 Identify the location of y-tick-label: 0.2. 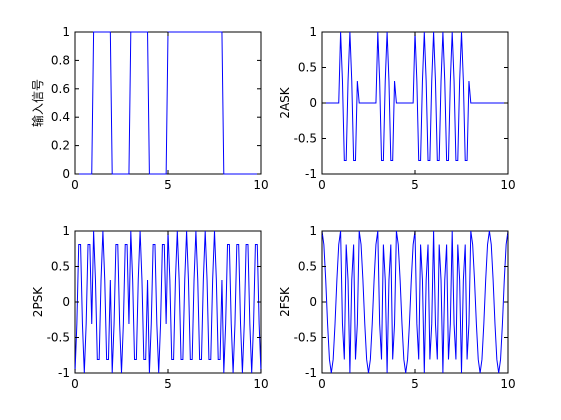
(60, 146).